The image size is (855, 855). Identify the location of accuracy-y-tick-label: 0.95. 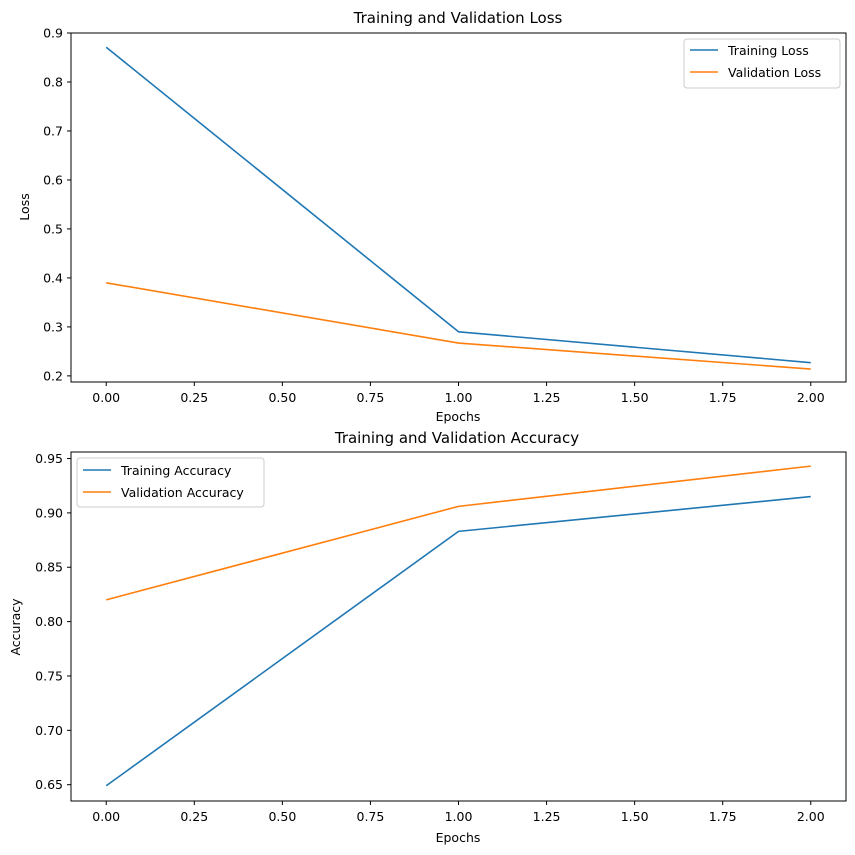
(49, 458).